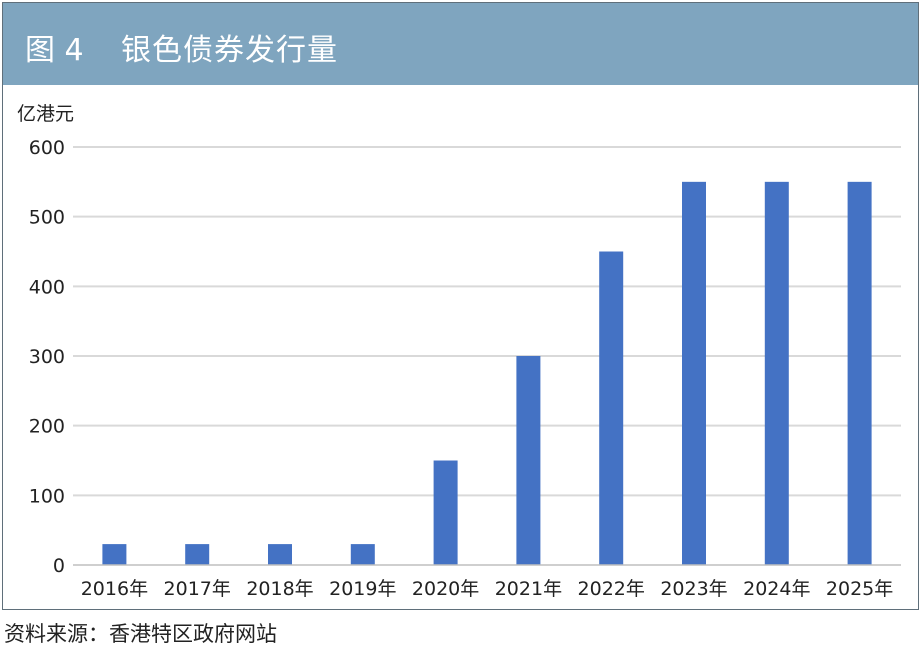  I want to click on x-tick-label: 2022年, so click(611, 589).